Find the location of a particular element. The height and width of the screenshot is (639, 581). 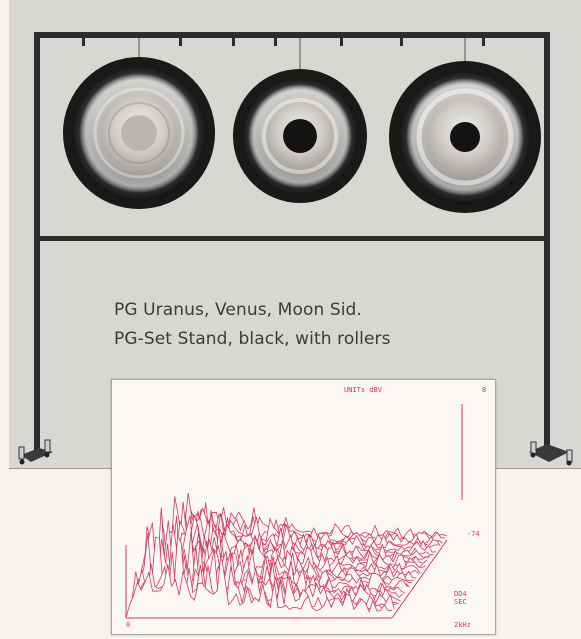

waterfall-traces is located at coordinates (286, 555).